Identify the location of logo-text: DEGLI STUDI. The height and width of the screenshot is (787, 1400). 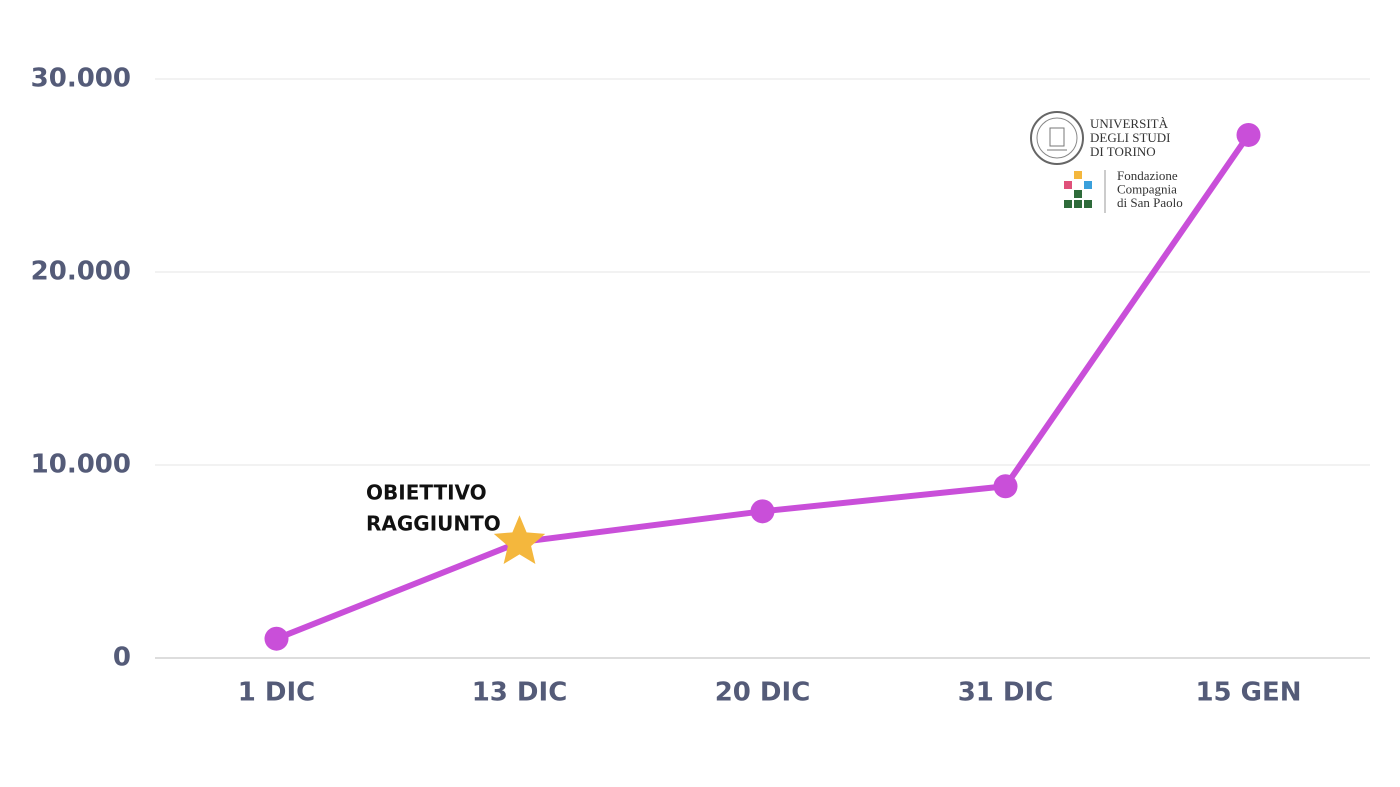
(1130, 137).